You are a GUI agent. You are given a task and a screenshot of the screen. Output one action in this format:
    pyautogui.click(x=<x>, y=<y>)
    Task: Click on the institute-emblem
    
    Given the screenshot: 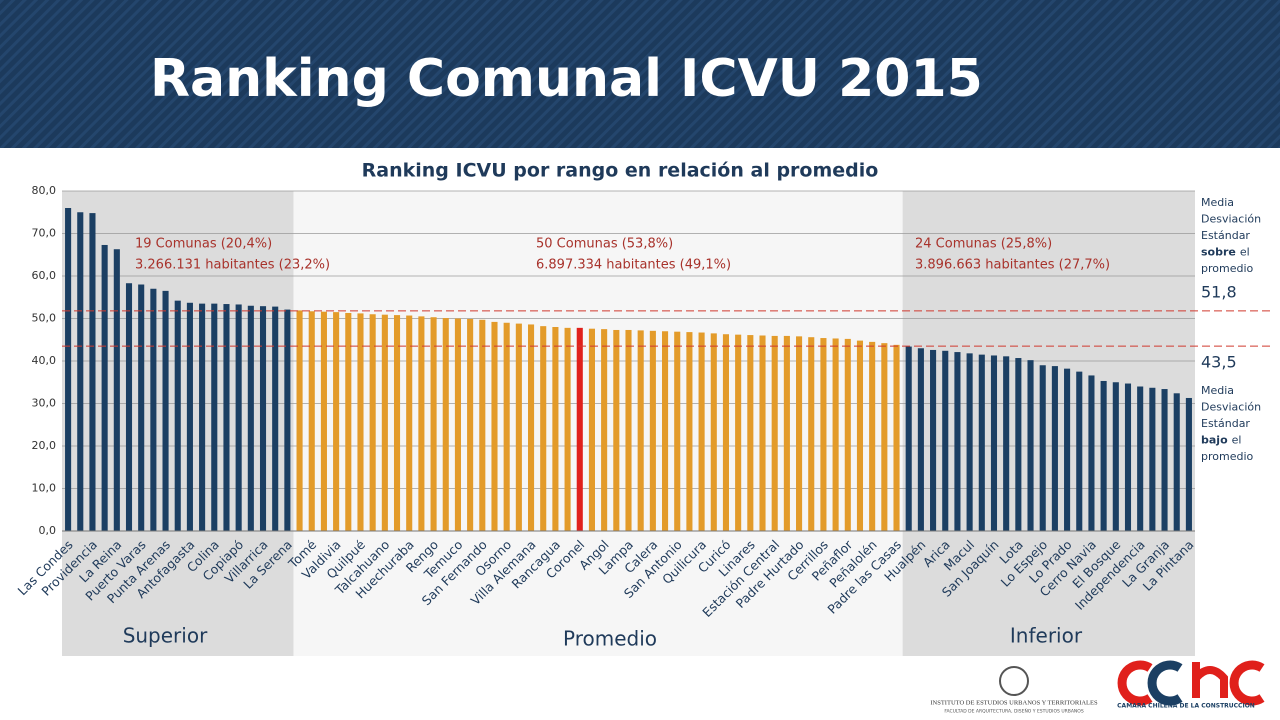 What is the action you would take?
    pyautogui.click(x=1014, y=681)
    